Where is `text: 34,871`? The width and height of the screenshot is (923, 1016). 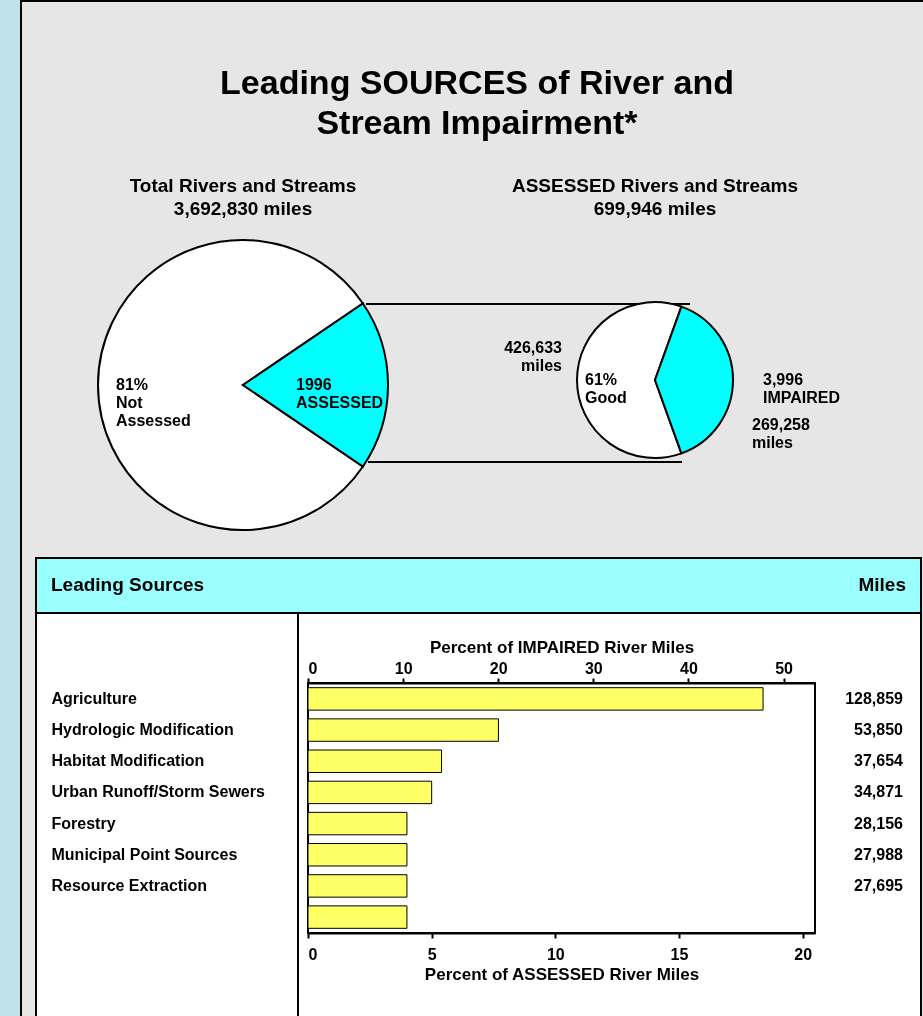 text: 34,871 is located at coordinates (879, 792).